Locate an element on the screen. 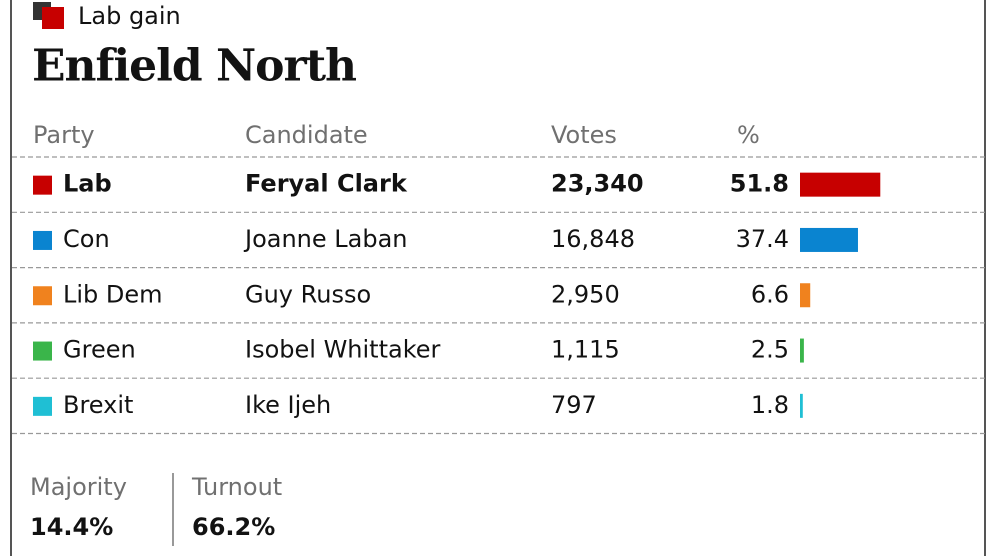 The width and height of the screenshot is (990, 556). party: Lib Dem is located at coordinates (113, 294).